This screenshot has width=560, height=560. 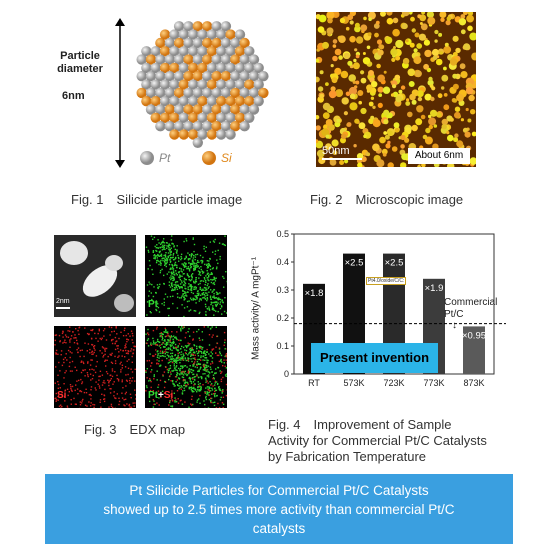 What do you see at coordinates (135, 429) in the screenshot?
I see `fig3-caption: Fig. 3 EDX map` at bounding box center [135, 429].